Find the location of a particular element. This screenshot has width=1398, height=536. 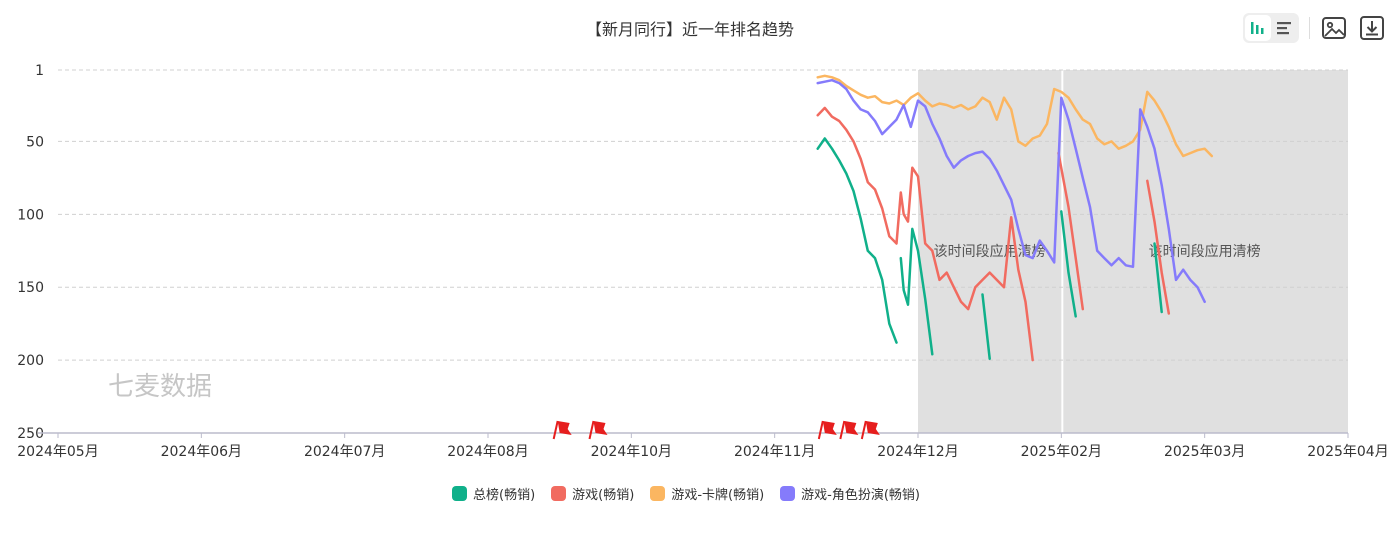

legend-item: 游戏-卡牌(畅销) is located at coordinates (707, 493).